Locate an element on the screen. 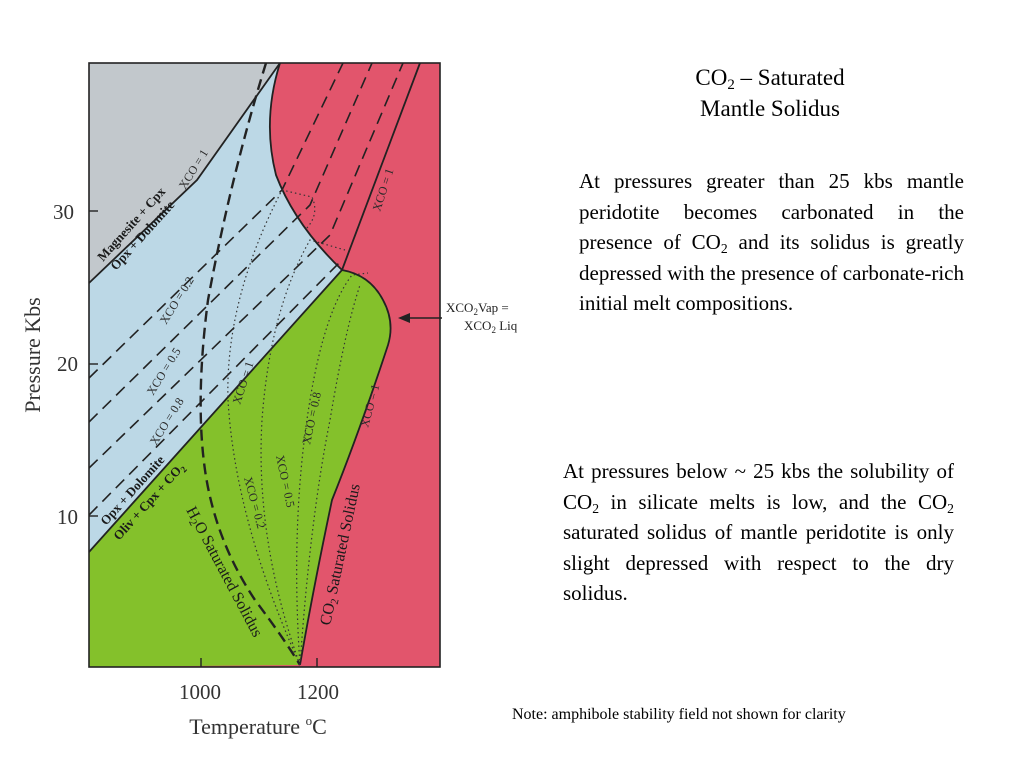 The width and height of the screenshot is (1024, 768). title-line-2: Mantle Solidus is located at coordinates (770, 108).